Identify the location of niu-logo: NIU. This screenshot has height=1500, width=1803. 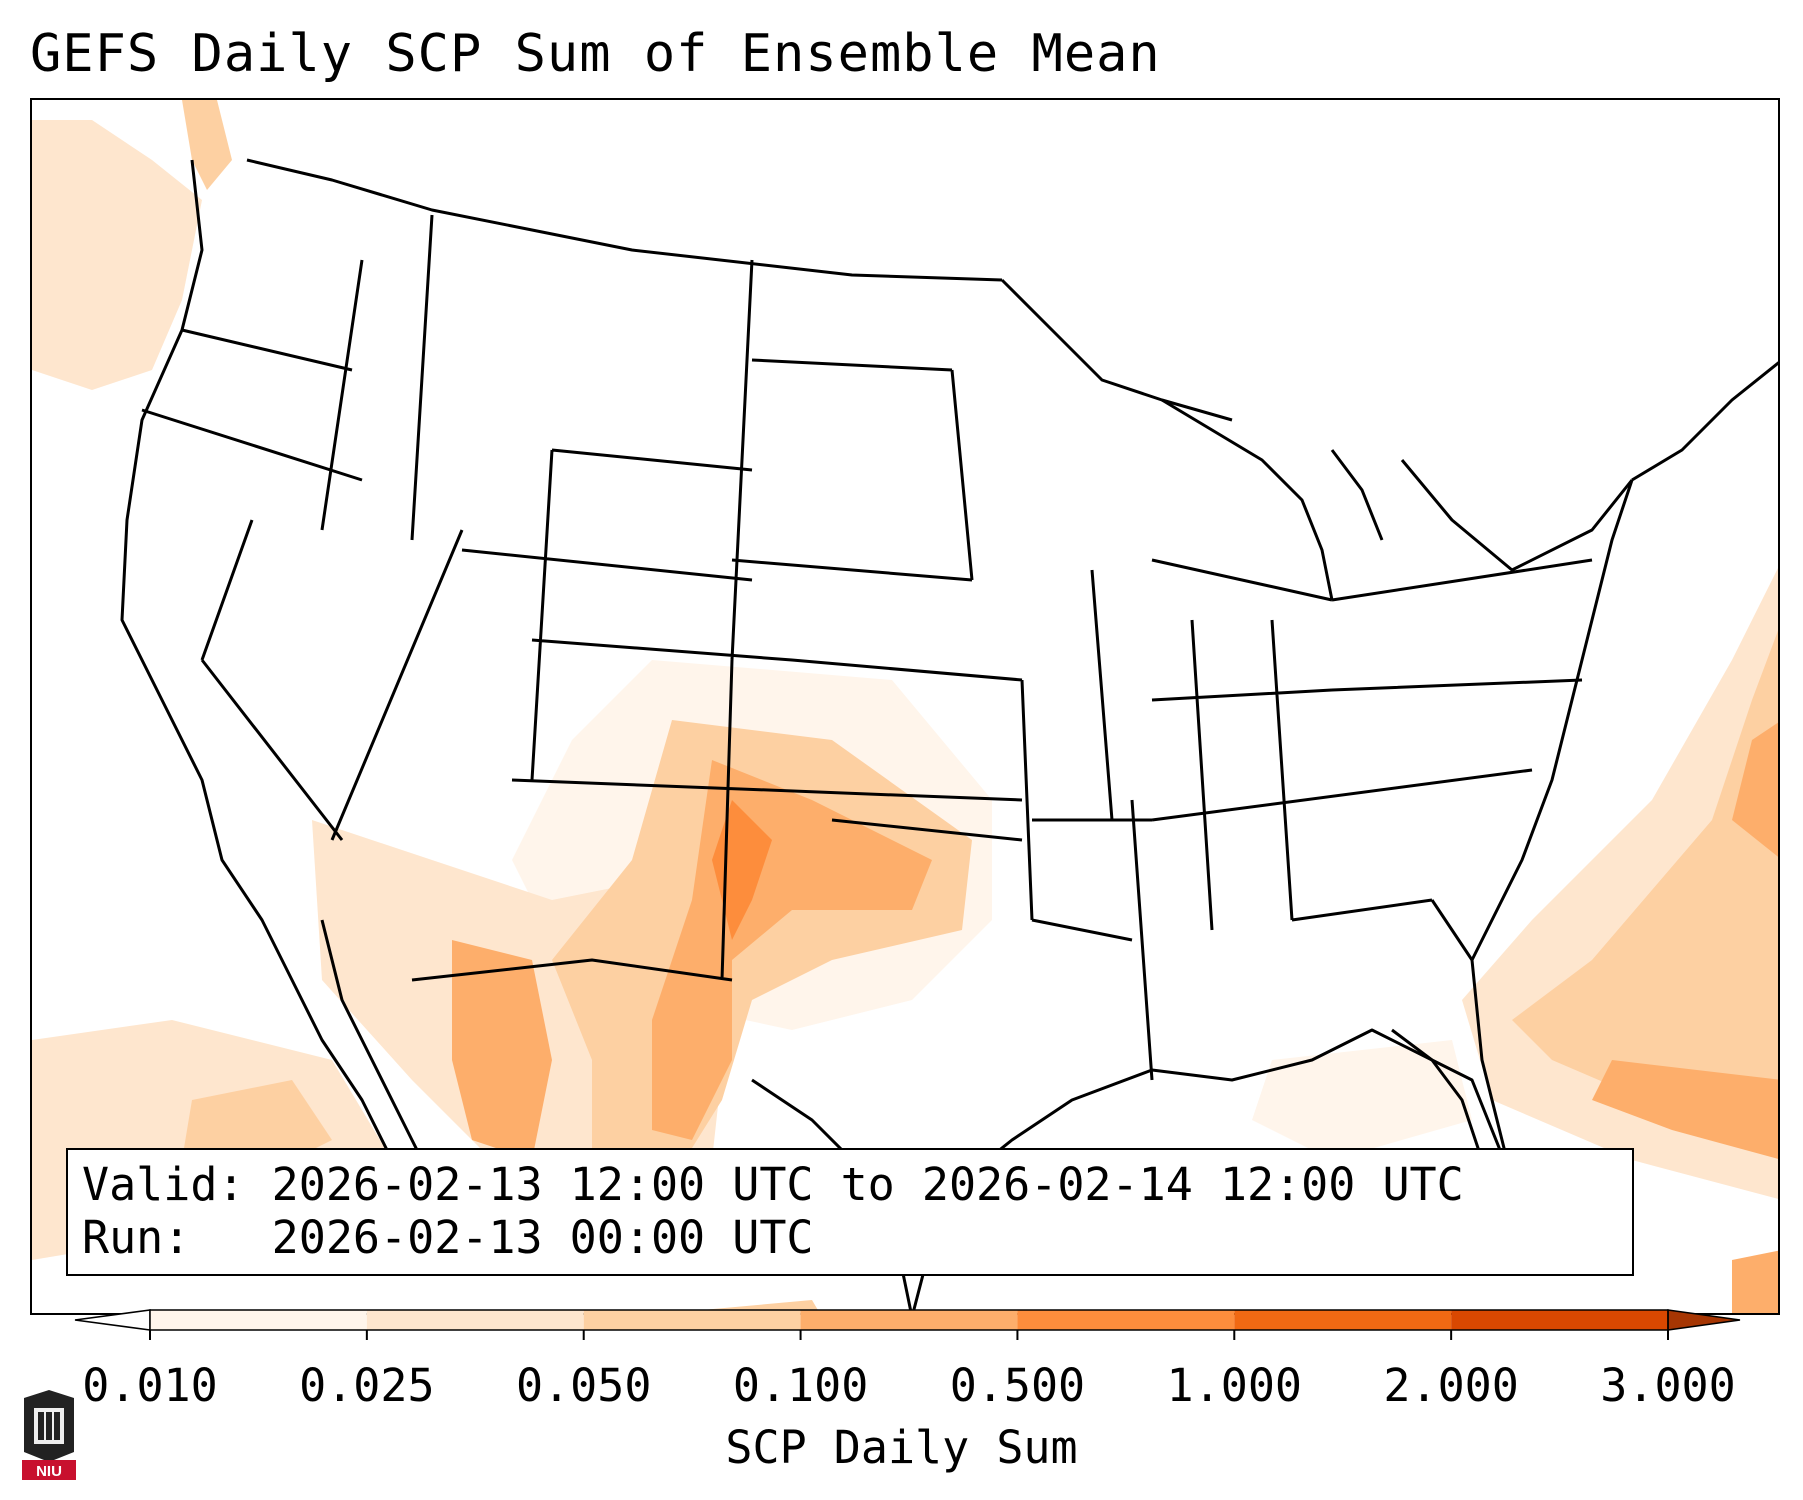
(49, 1435).